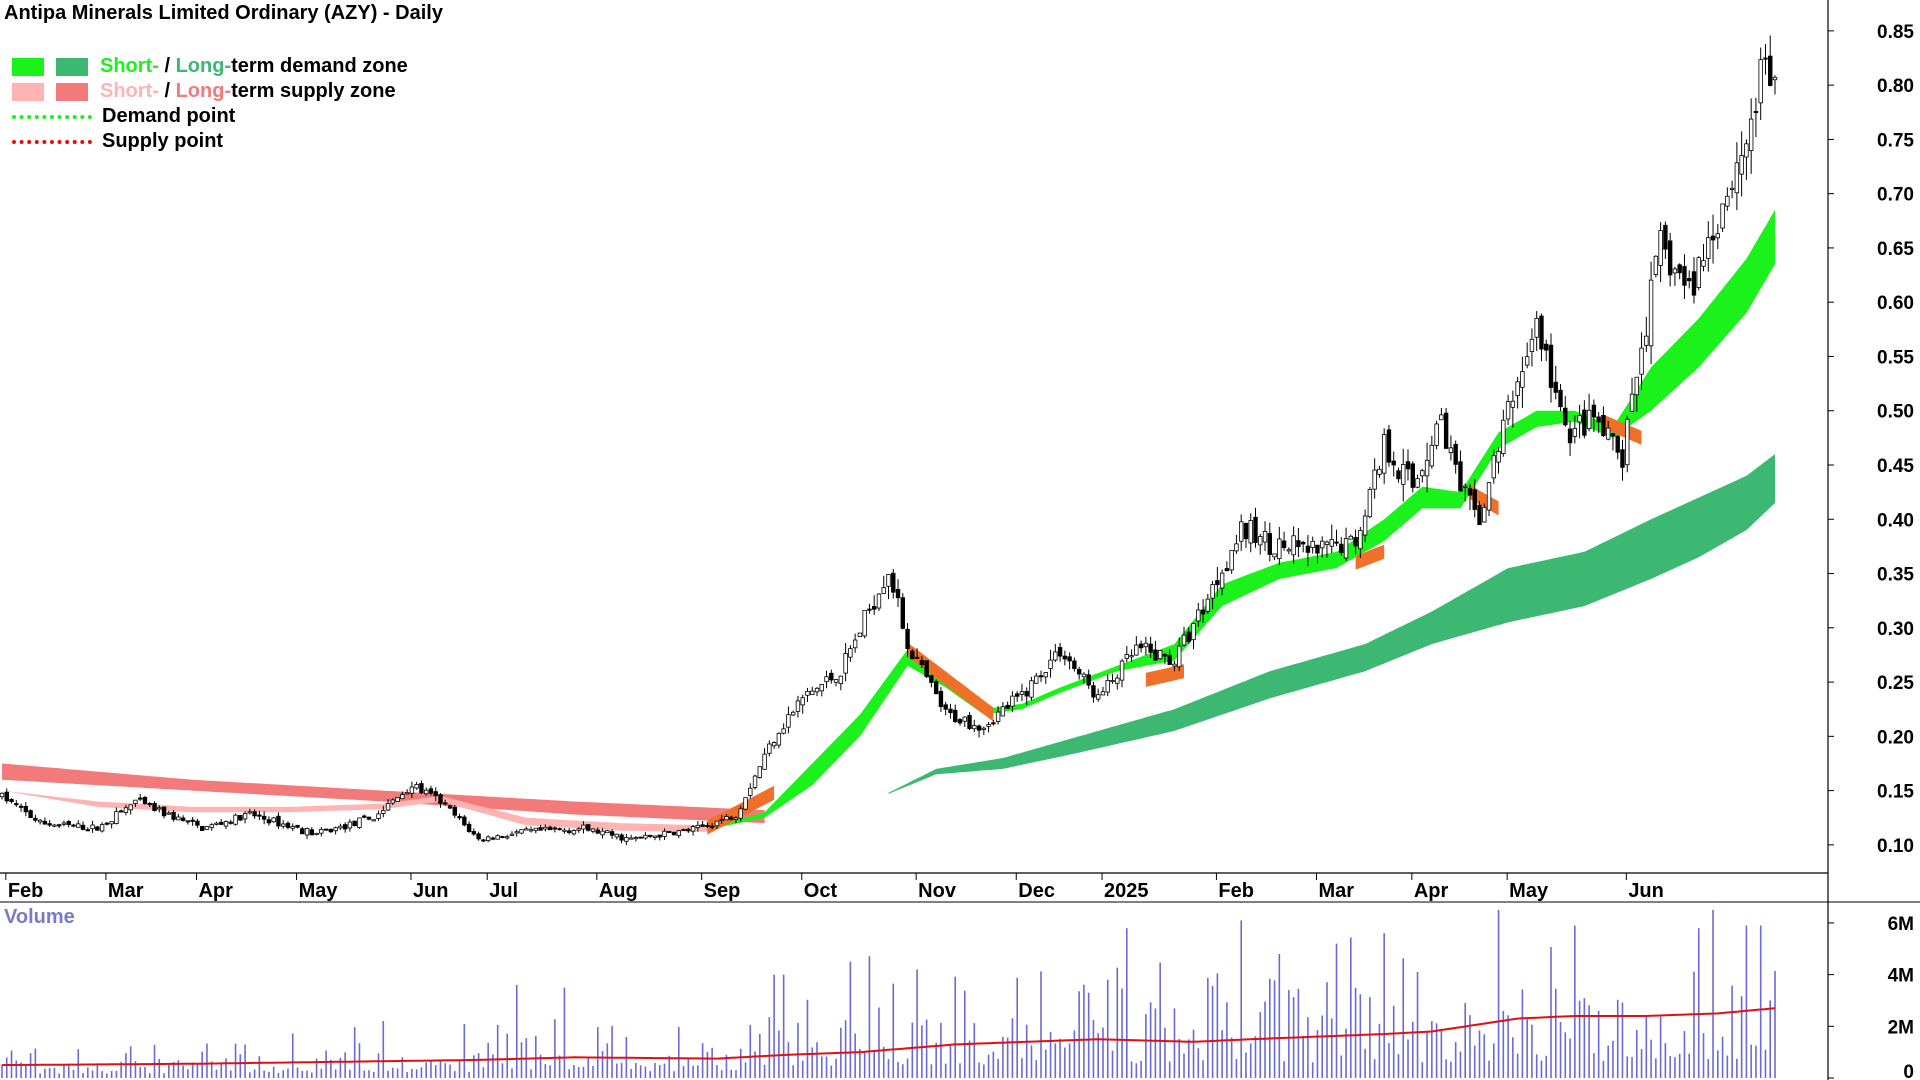  What do you see at coordinates (1895, 249) in the screenshot?
I see `price-tick-label: 0.65` at bounding box center [1895, 249].